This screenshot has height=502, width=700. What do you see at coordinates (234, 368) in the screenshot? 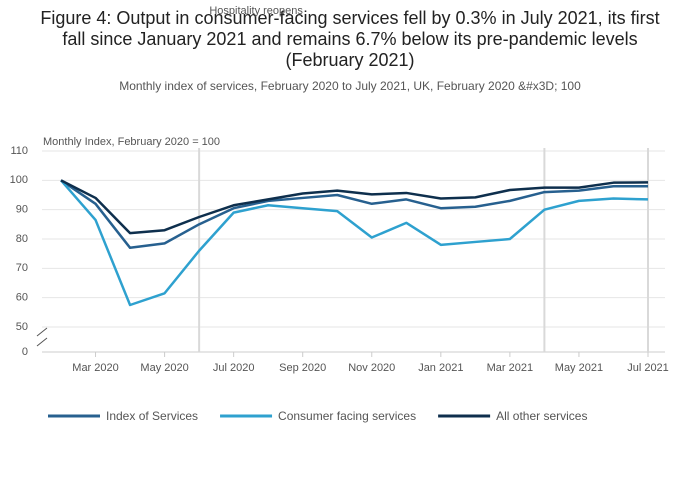
I see `x-tick-label: Jul 2020` at bounding box center [234, 368].